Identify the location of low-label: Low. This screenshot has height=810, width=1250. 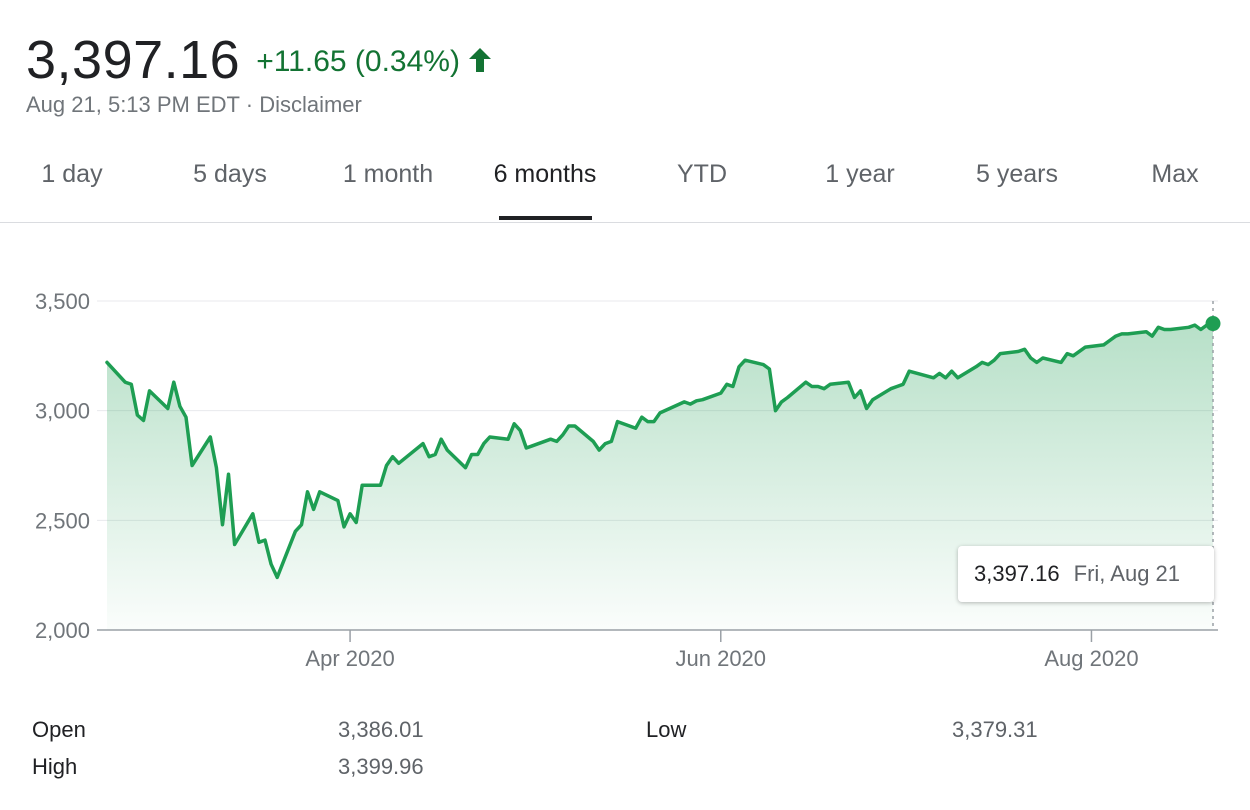
(666, 729).